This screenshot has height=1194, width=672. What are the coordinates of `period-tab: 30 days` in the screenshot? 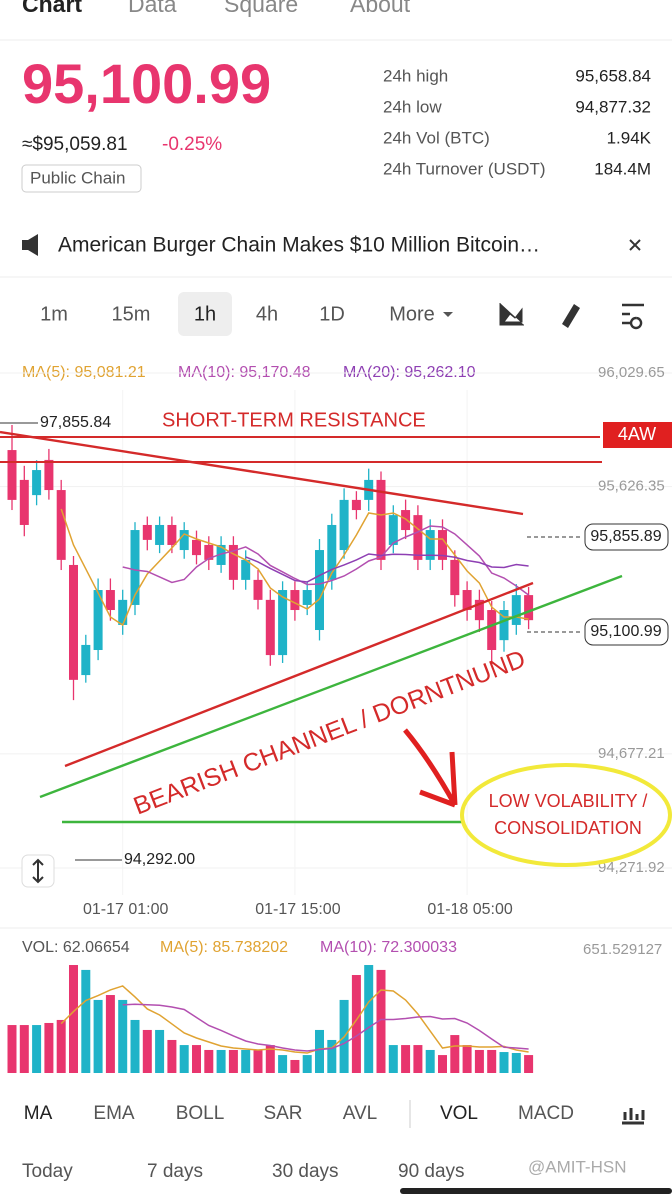 It's located at (305, 1171).